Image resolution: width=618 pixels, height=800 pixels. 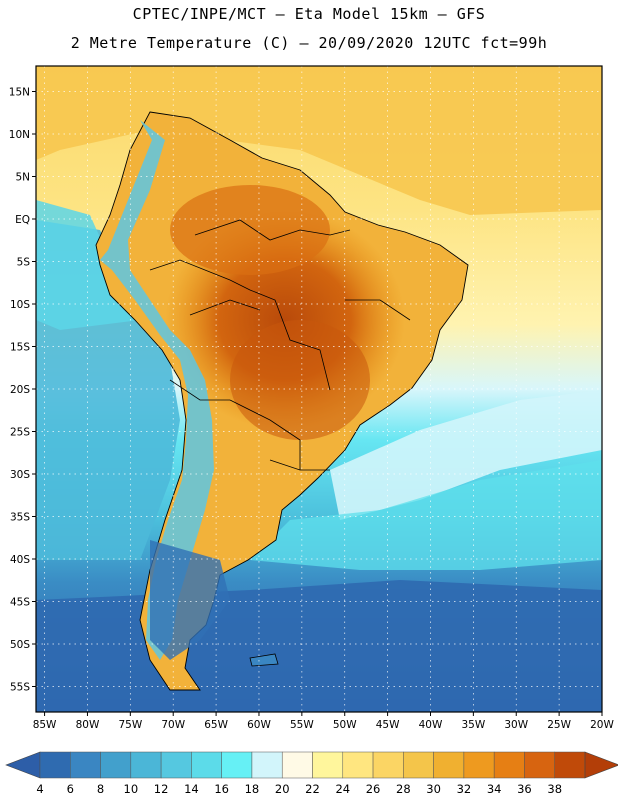 What do you see at coordinates (23, 765) in the screenshot?
I see `colorbar-under-arrow` at bounding box center [23, 765].